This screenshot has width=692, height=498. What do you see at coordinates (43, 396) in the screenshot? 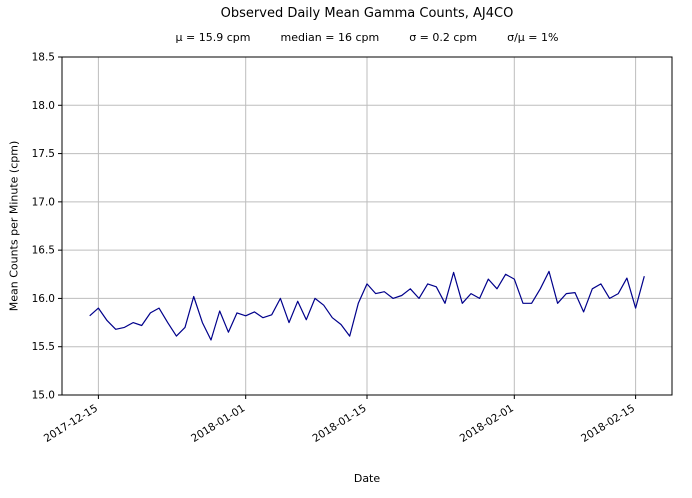
I see `y-tick-label: 15.0` at bounding box center [43, 396].